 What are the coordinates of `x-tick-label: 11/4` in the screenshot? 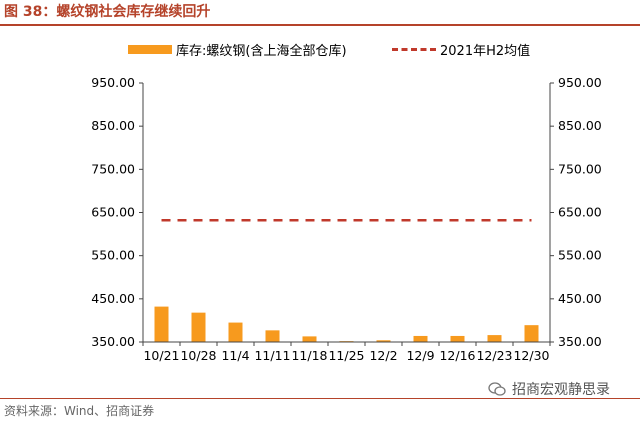 It's located at (235, 355).